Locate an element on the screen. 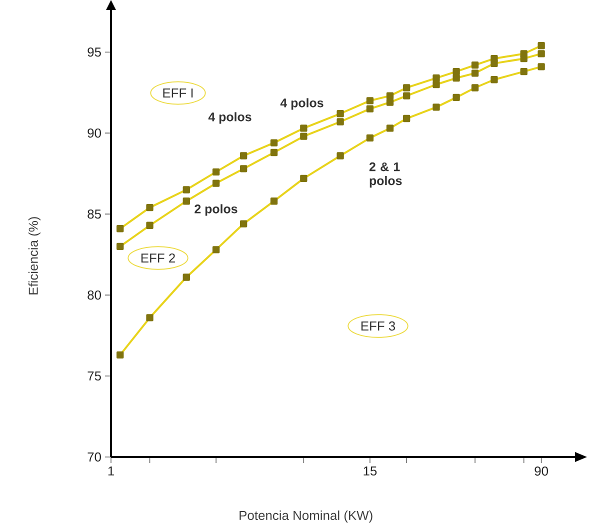 This screenshot has width=592, height=532. x-axis-title: Potencia Nominal (KW) is located at coordinates (306, 516).